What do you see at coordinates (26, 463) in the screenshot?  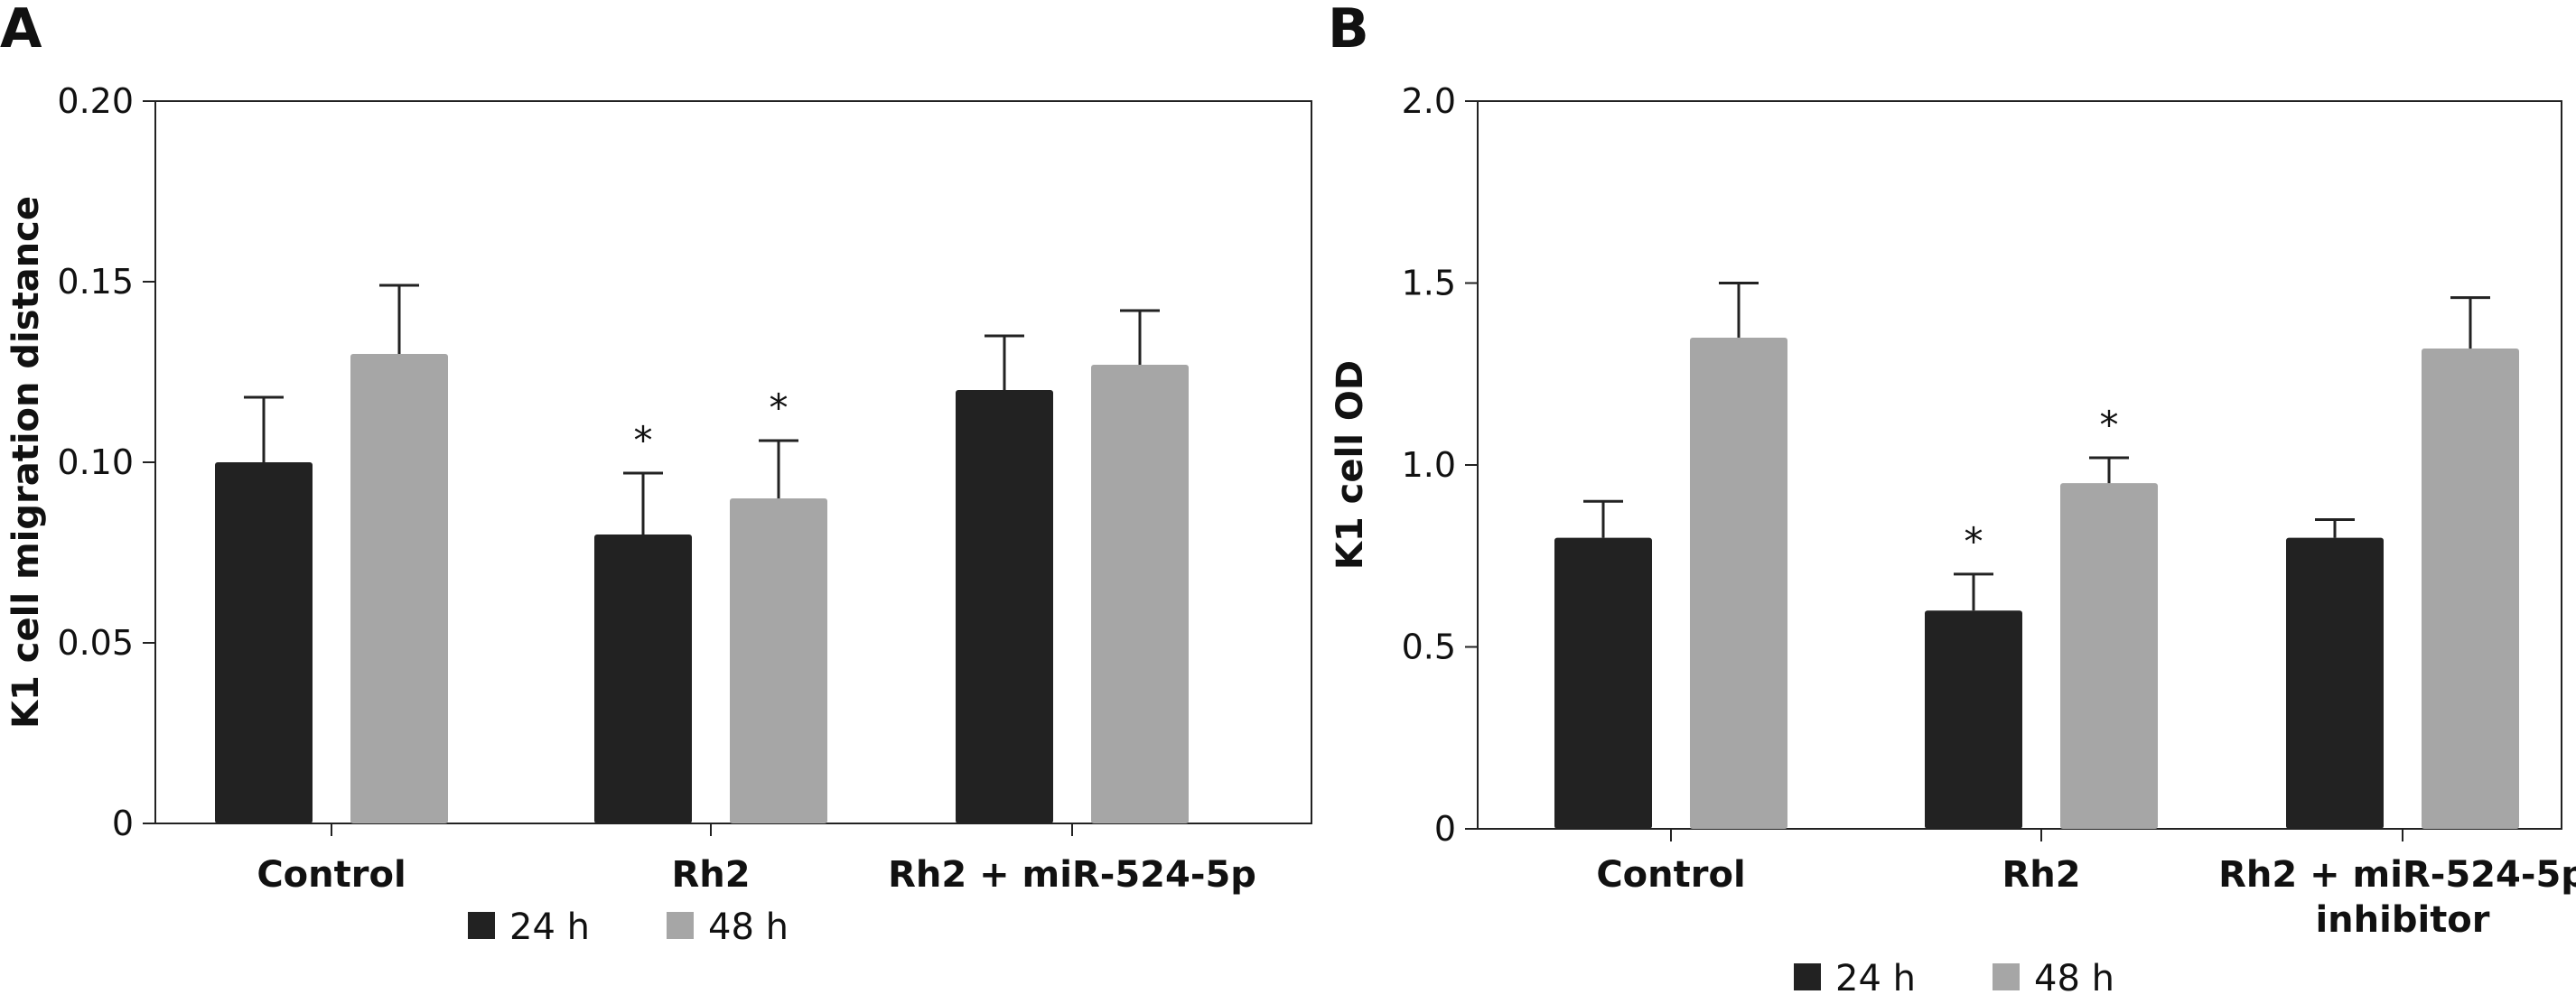 I see `y-axis-title: K1 cell migration distance` at bounding box center [26, 463].